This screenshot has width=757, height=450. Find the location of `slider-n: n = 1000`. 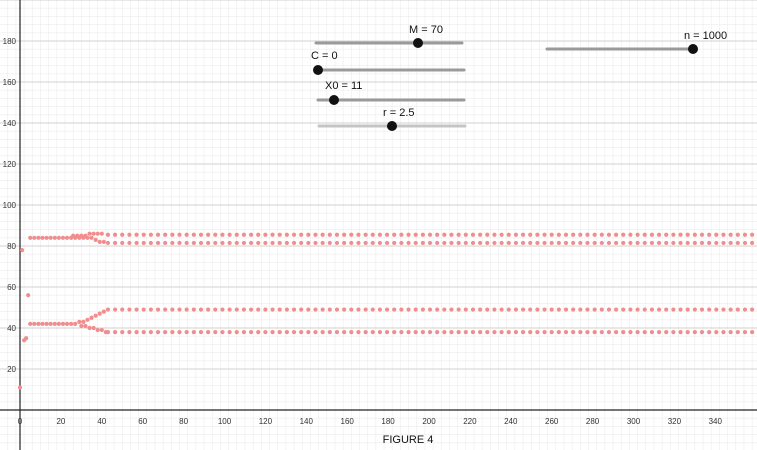

slider-n: n = 1000 is located at coordinates (636, 42).